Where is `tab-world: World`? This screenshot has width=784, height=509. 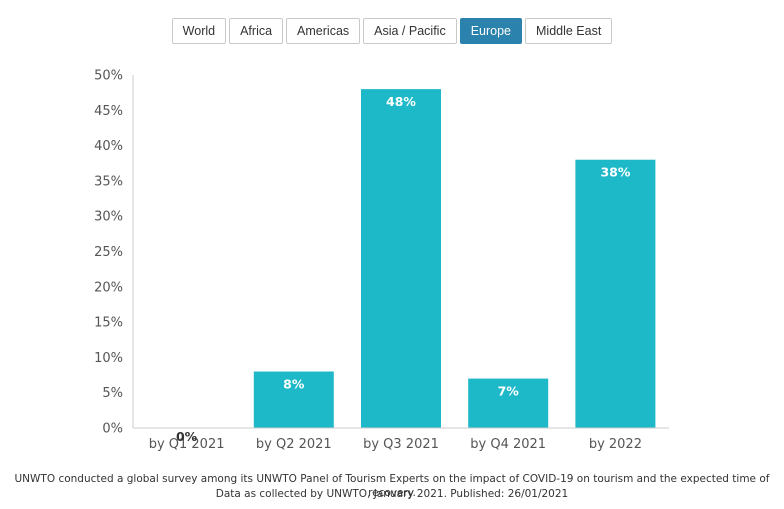
tab-world: World is located at coordinates (199, 31).